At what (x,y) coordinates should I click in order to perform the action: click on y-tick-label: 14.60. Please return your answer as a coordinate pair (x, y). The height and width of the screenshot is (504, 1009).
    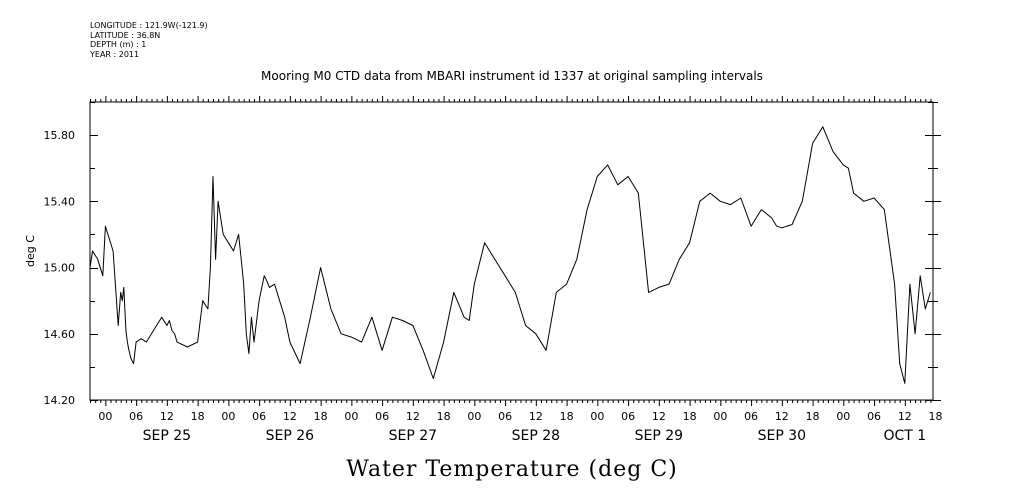
    Looking at the image, I should click on (60, 334).